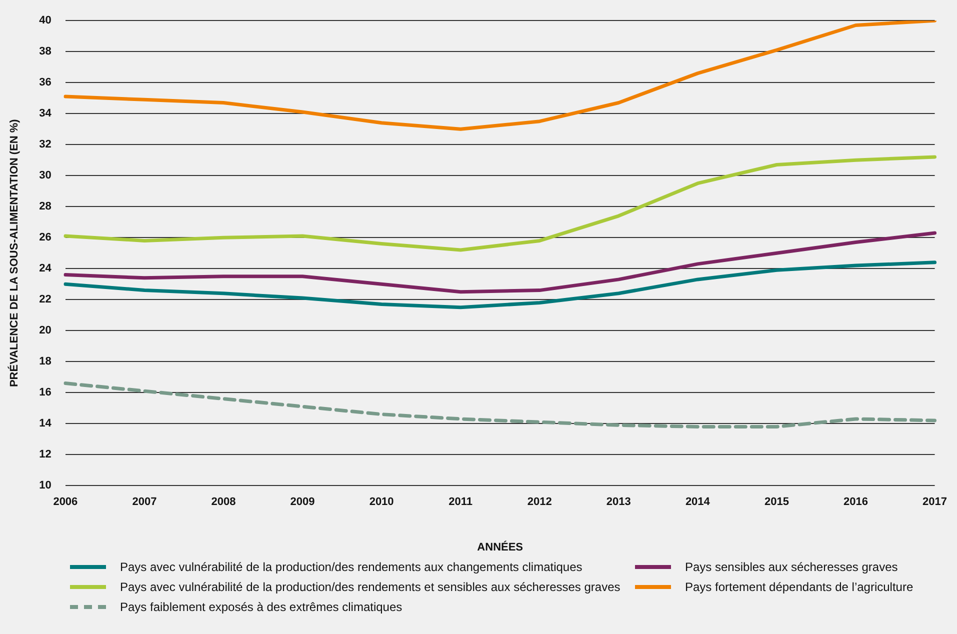 The width and height of the screenshot is (957, 634). What do you see at coordinates (351, 567) in the screenshot?
I see `legend-label: Pays avec vulnérabilité de la production/des rendements aux changements climatiques` at bounding box center [351, 567].